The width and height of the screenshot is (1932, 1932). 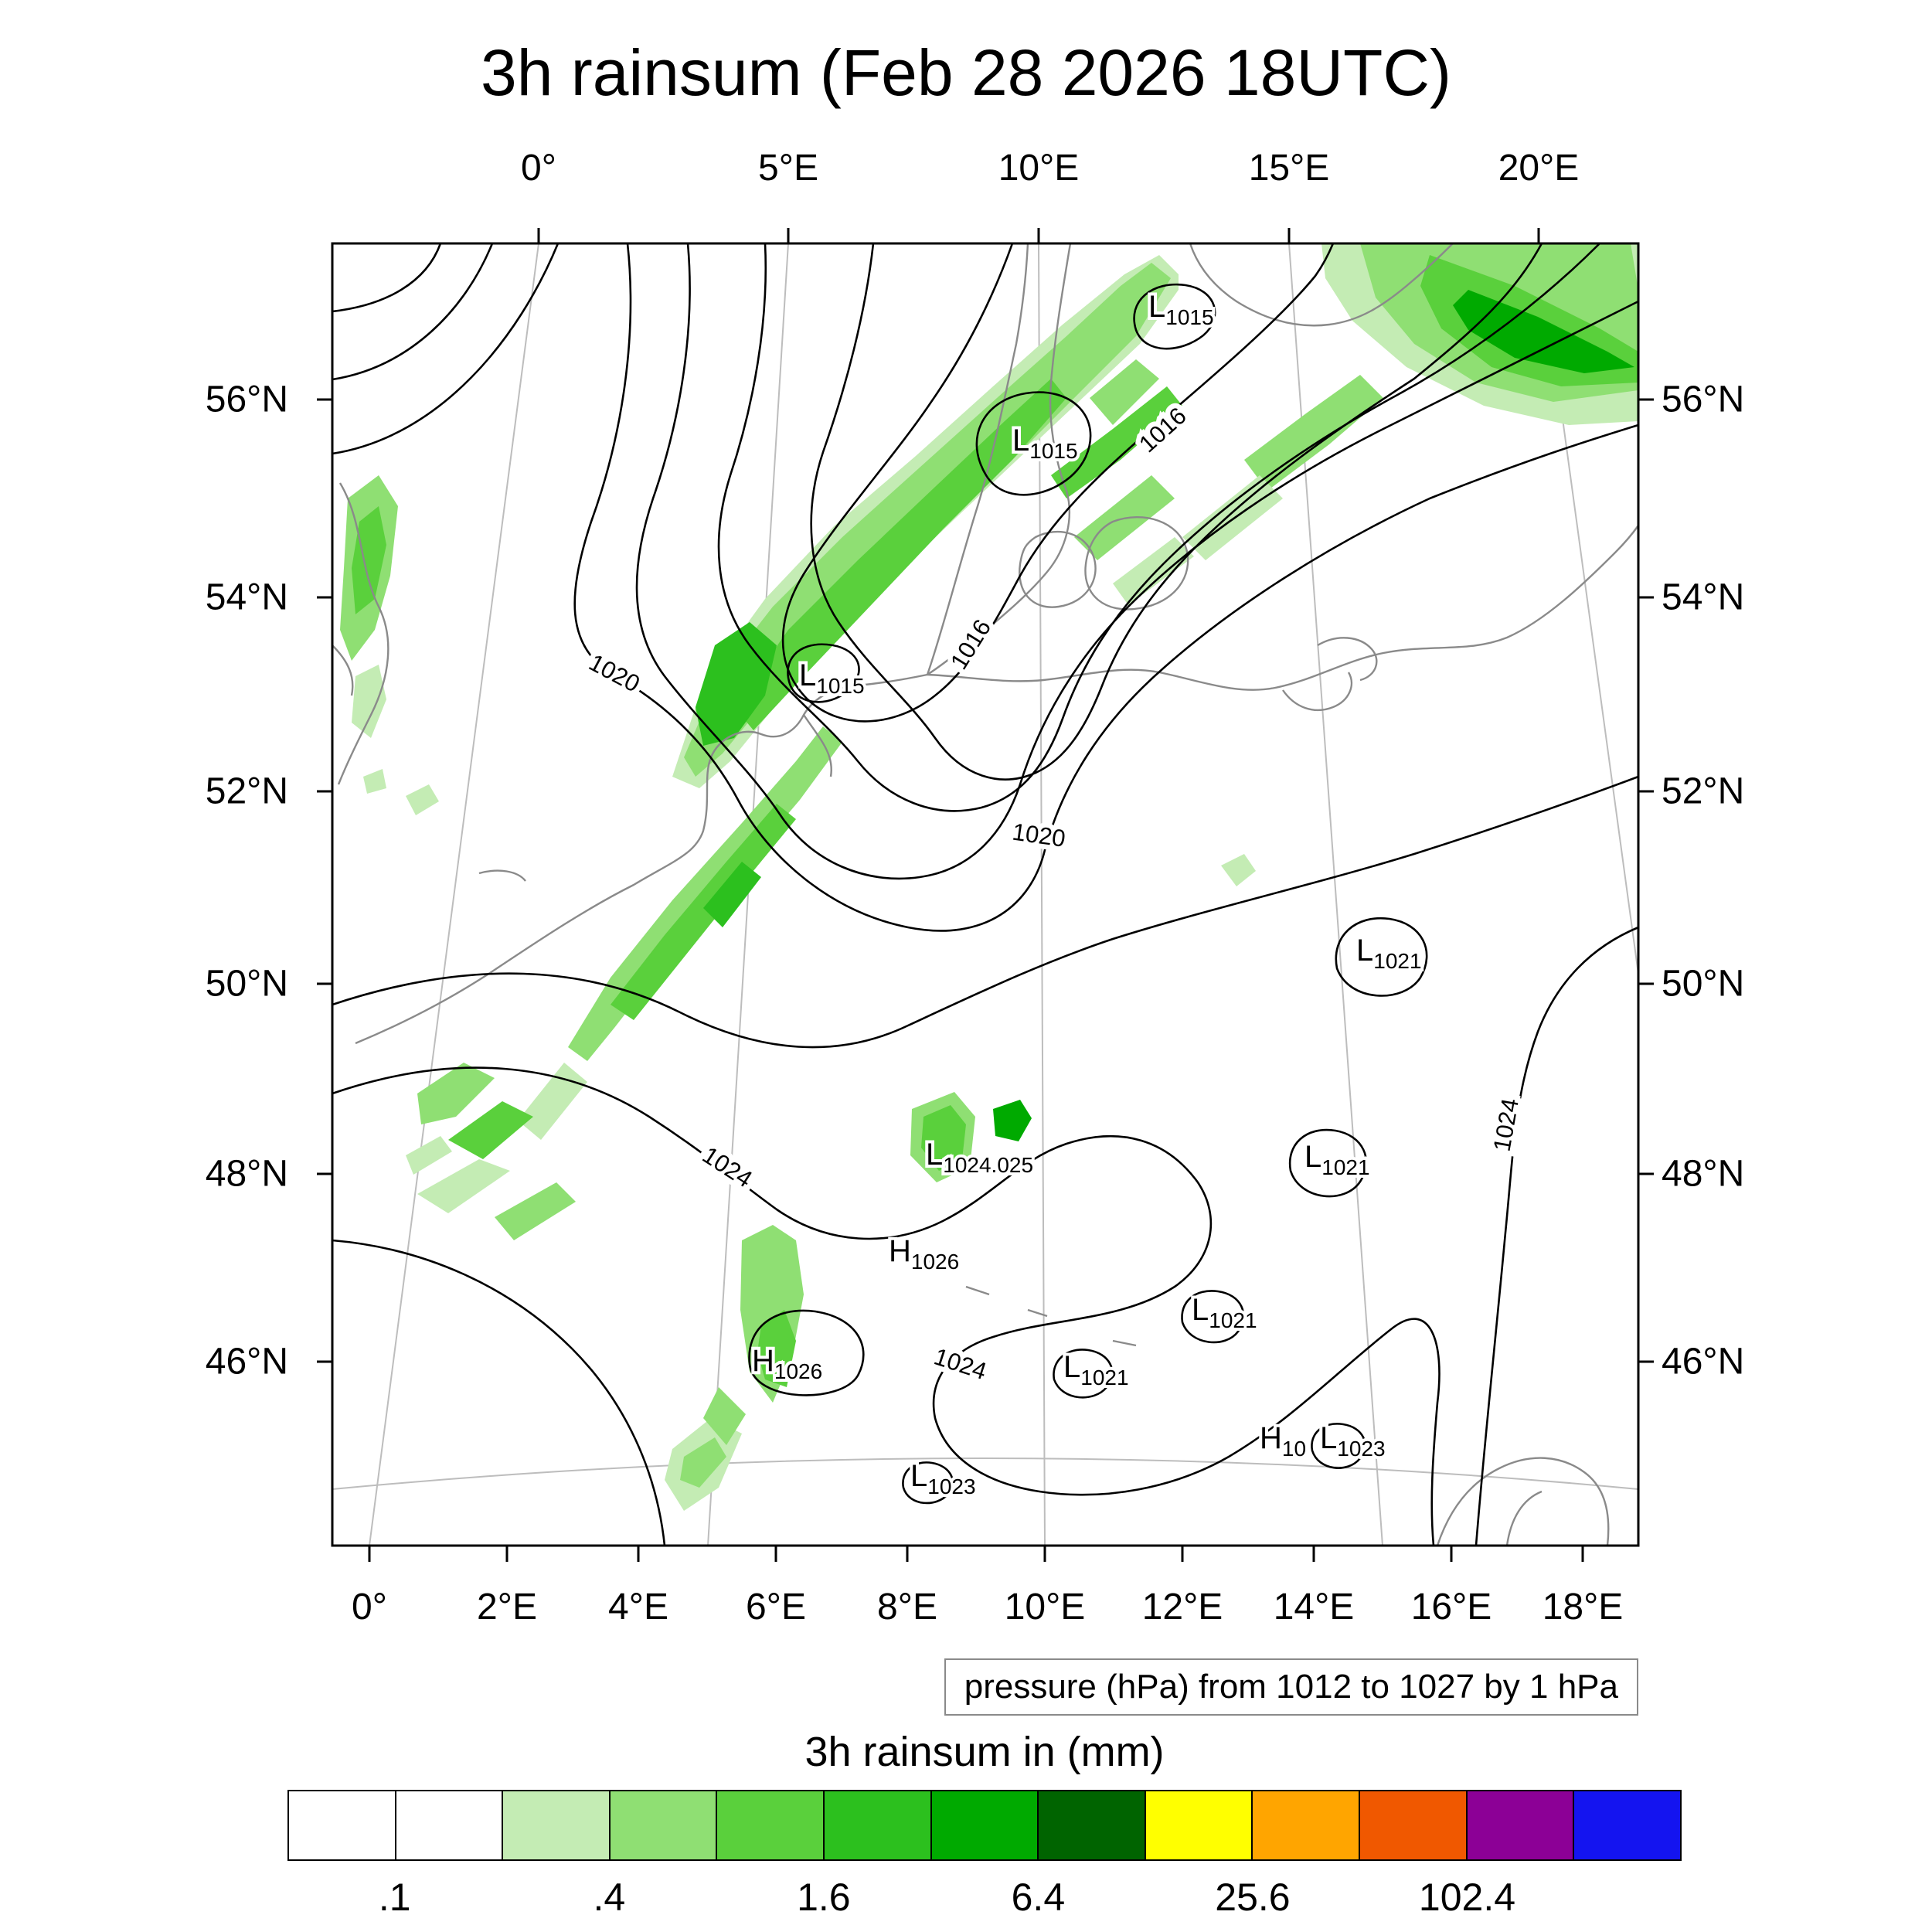 What do you see at coordinates (1289, 168) in the screenshot?
I see `lon-tick-label: 15°E` at bounding box center [1289, 168].